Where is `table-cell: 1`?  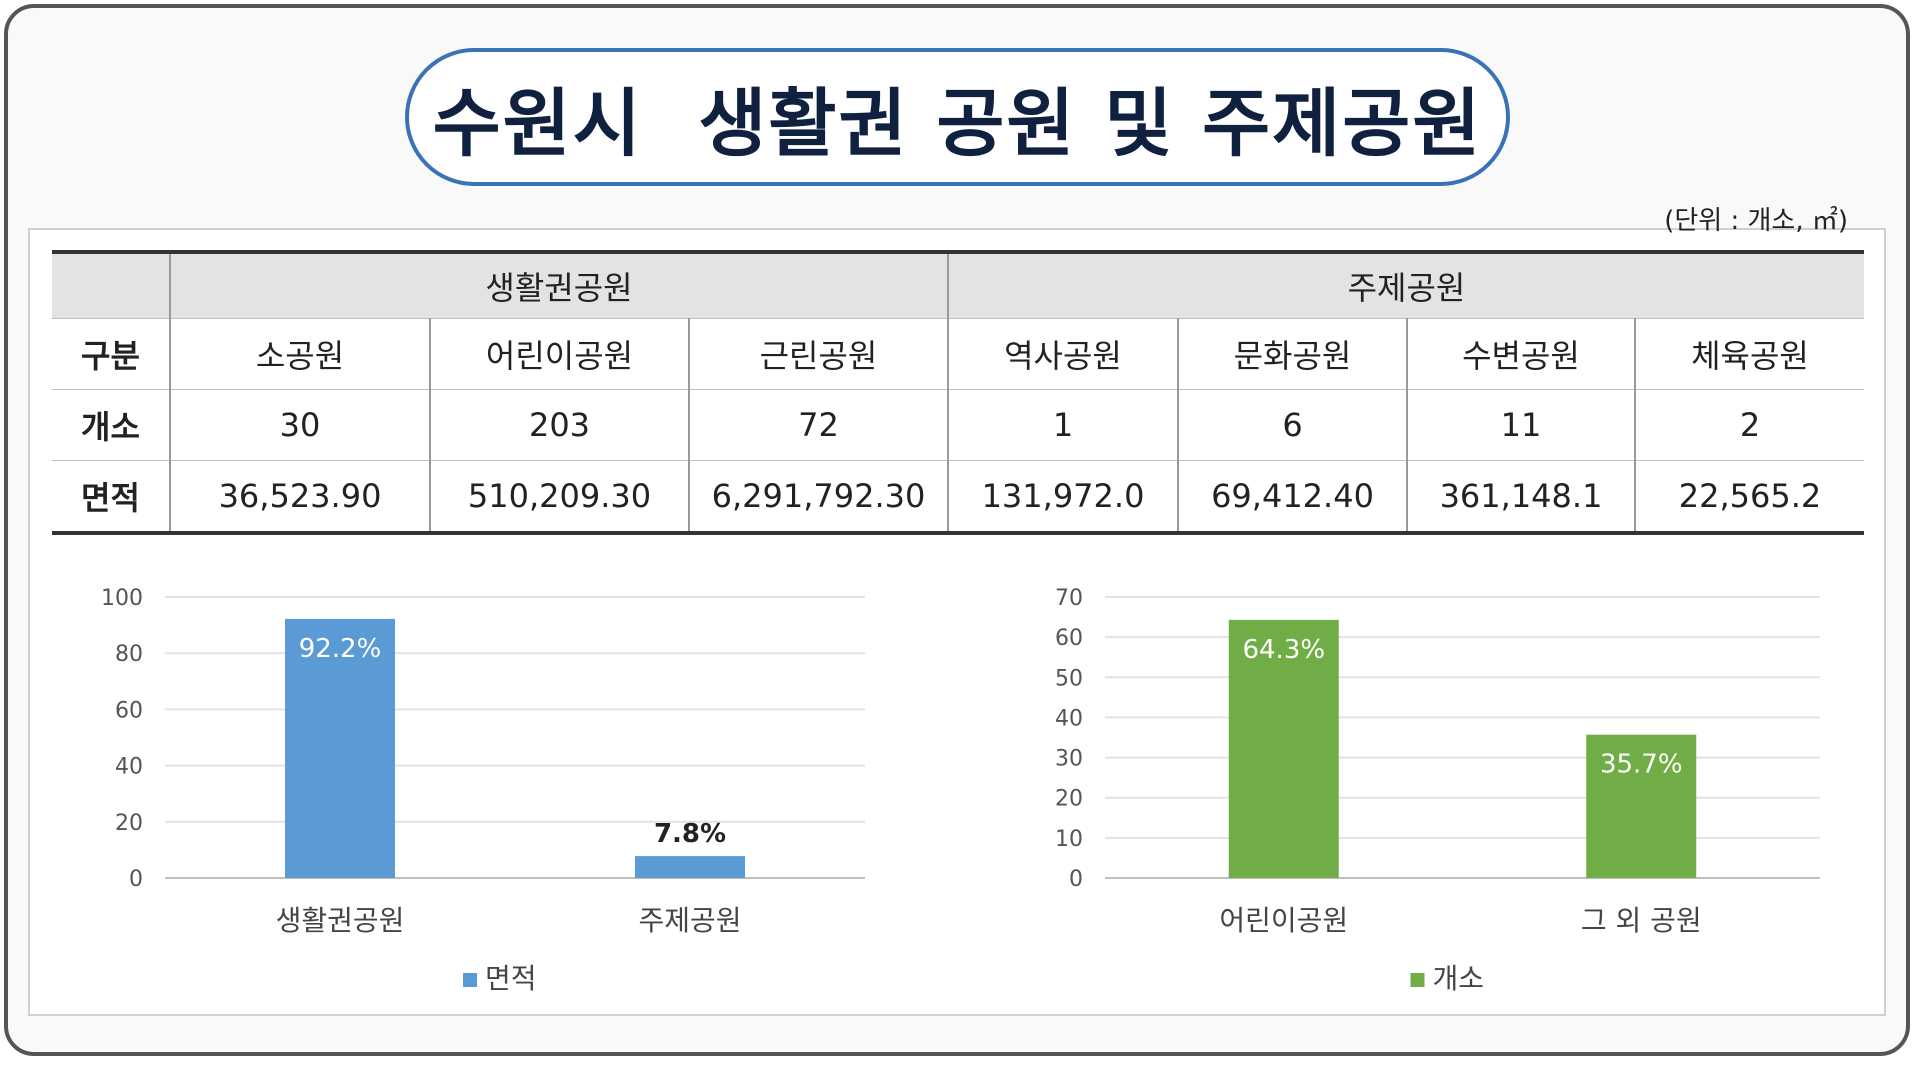
table-cell: 1 is located at coordinates (1062, 425).